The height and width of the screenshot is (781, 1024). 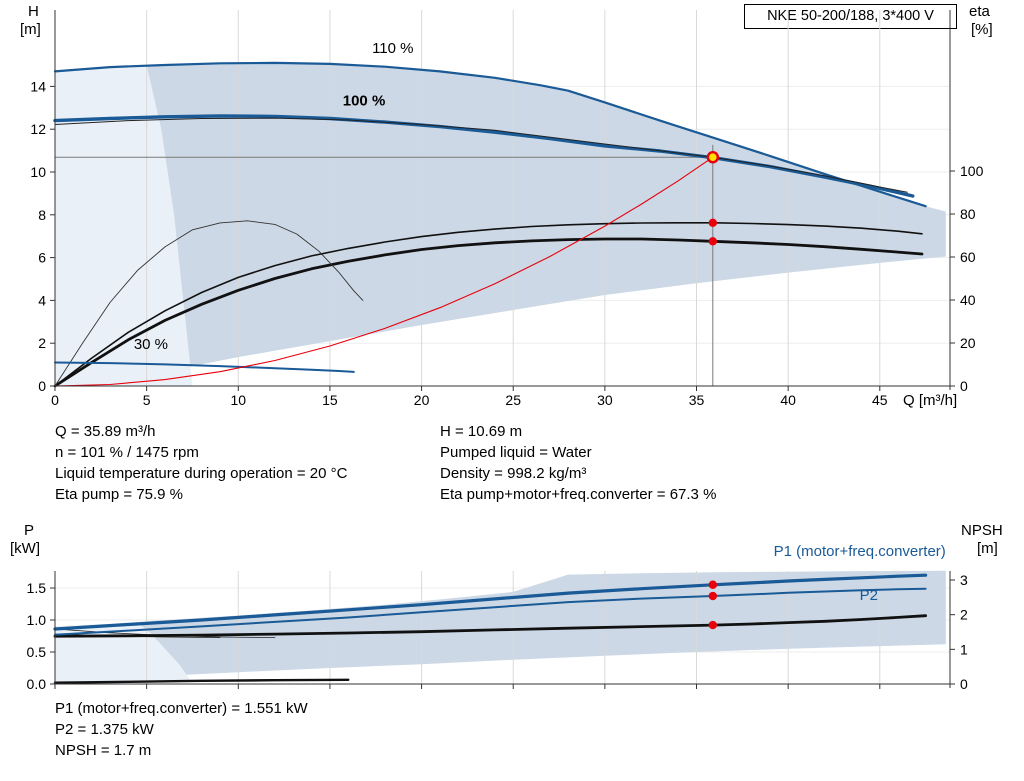 I want to click on right-tick-label: 60, so click(x=968, y=257).